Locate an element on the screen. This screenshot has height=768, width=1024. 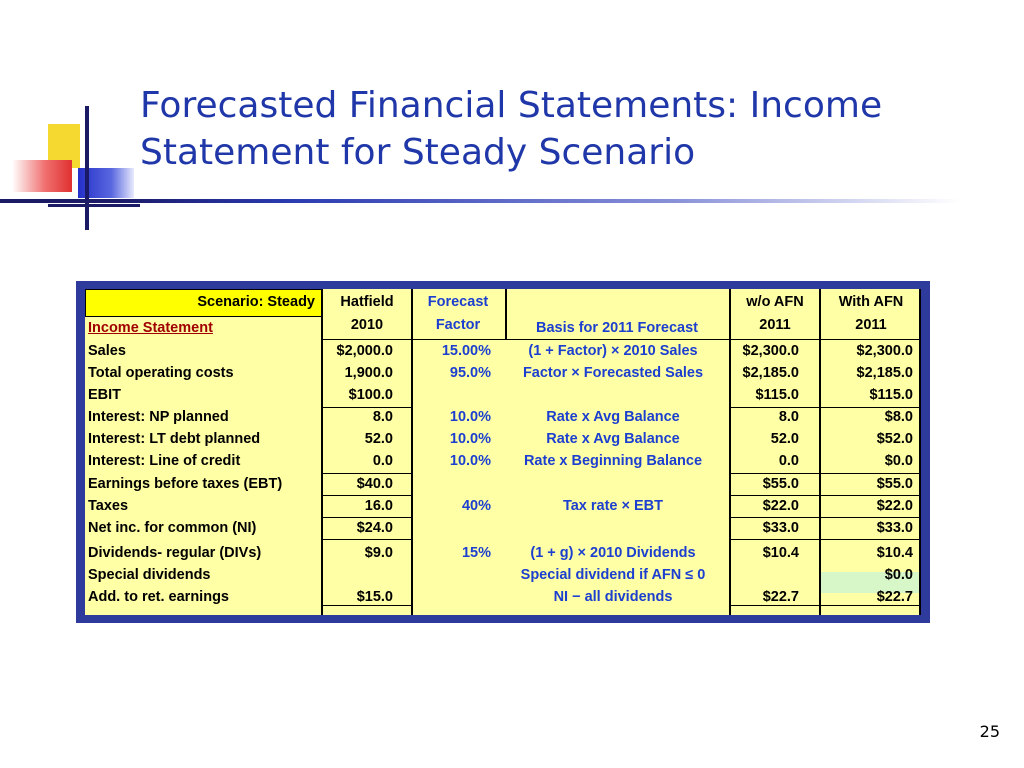
row-label: Interest: LT debt planned is located at coordinates (174, 439).